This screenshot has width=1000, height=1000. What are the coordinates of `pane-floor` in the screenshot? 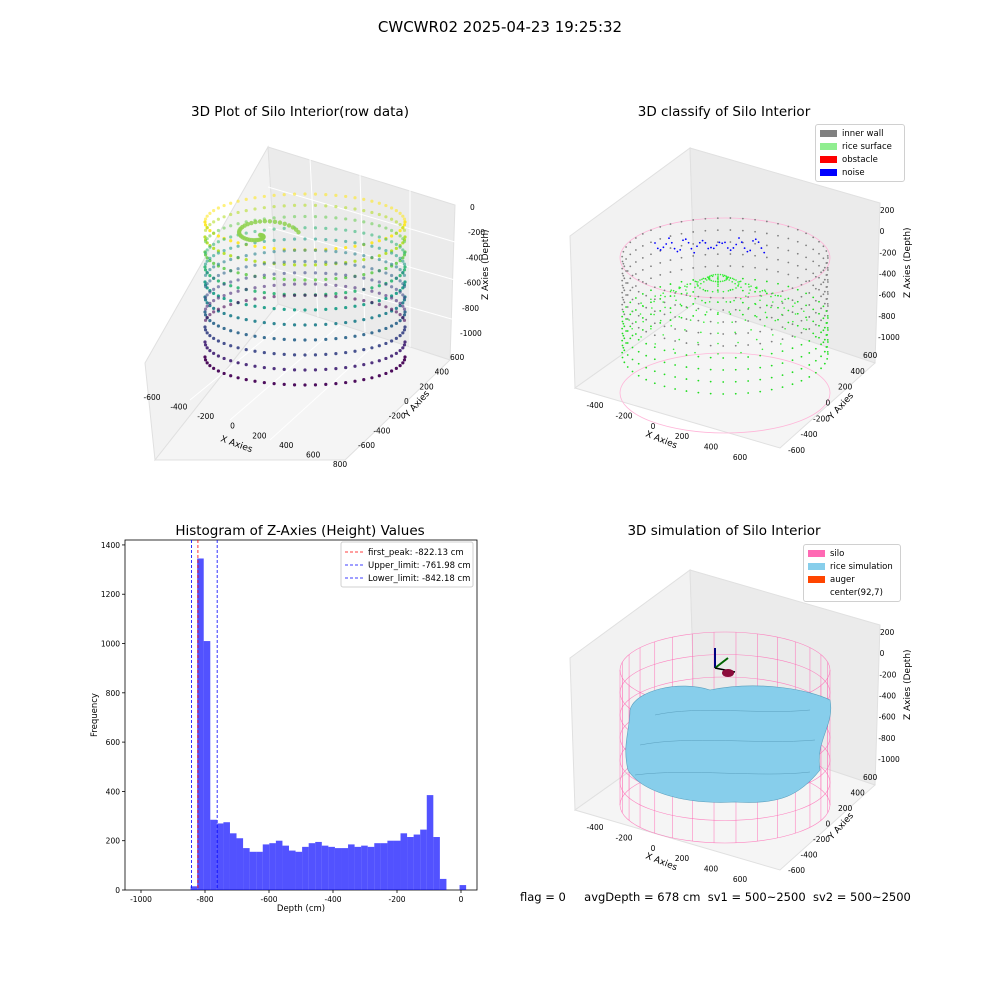 It's located at (724, 375).